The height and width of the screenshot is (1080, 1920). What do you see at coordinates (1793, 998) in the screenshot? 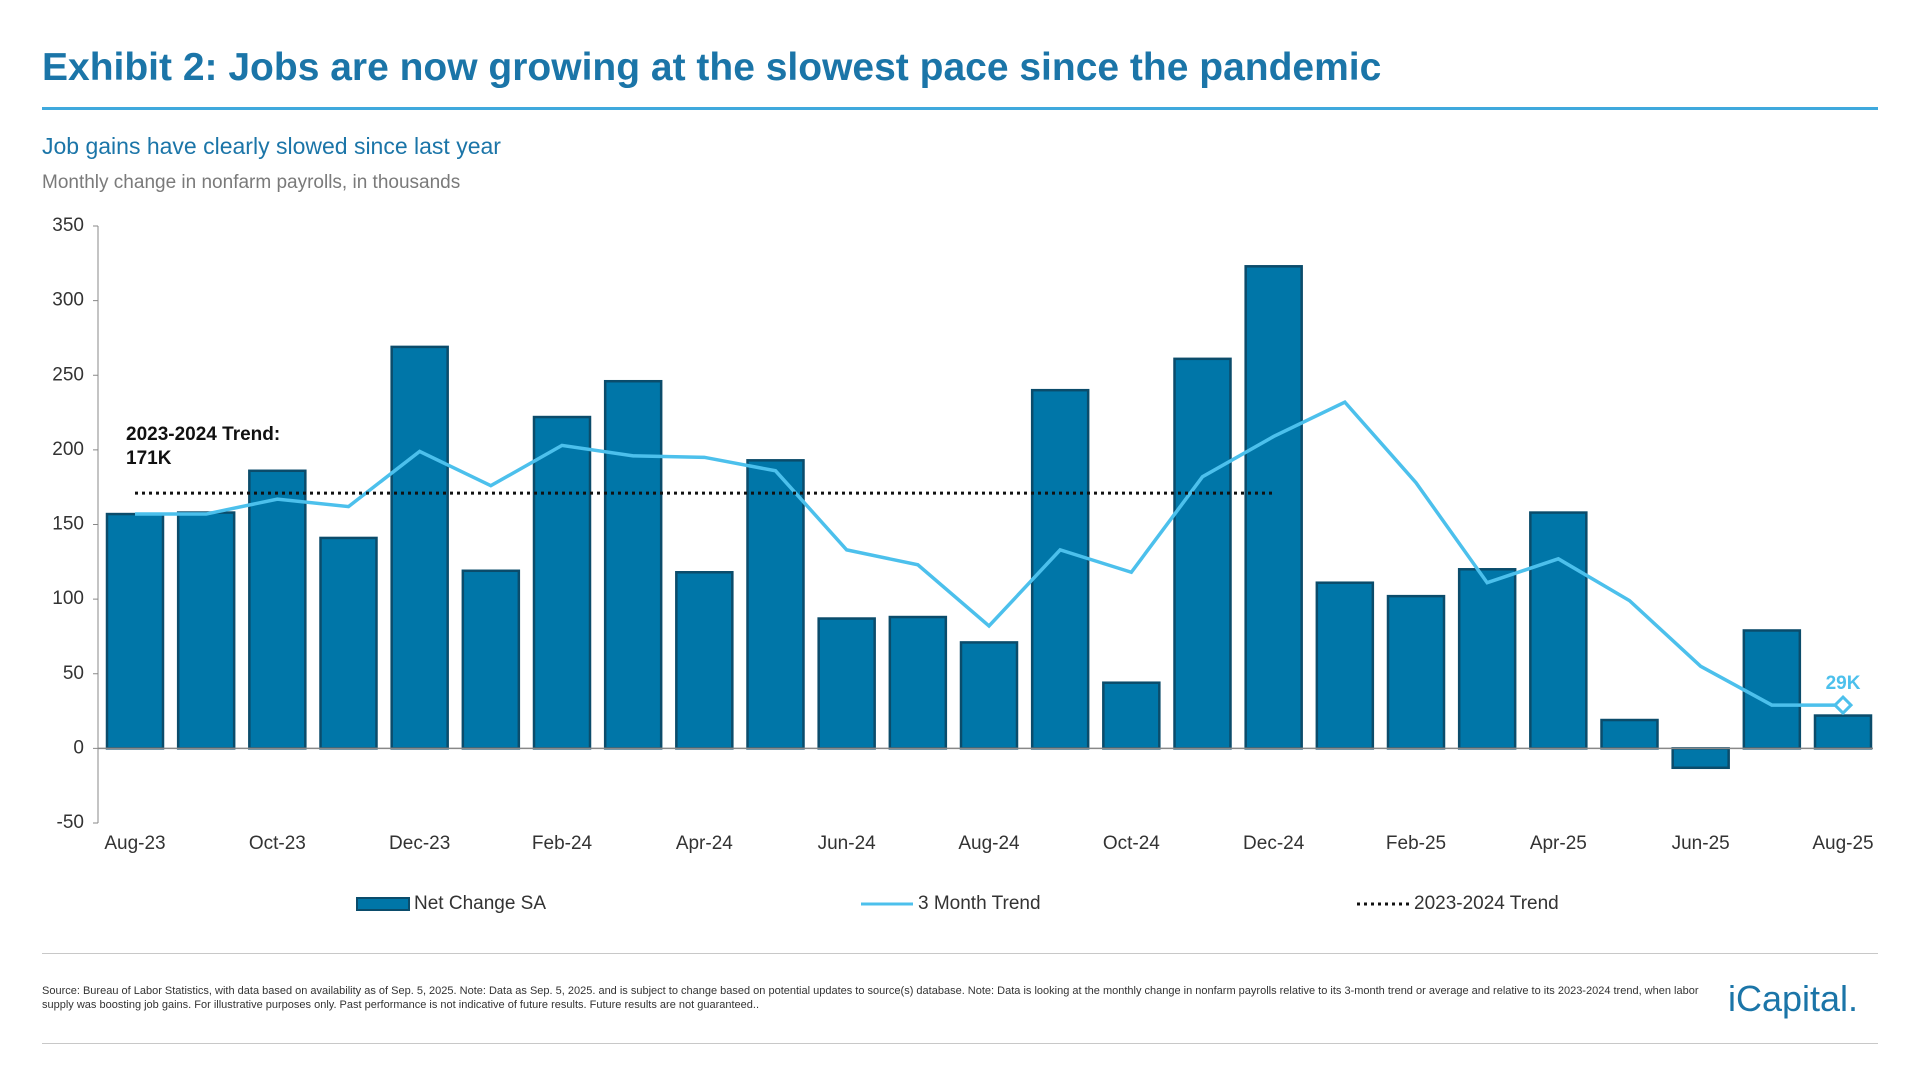
I see `logo: iCapital.` at bounding box center [1793, 998].